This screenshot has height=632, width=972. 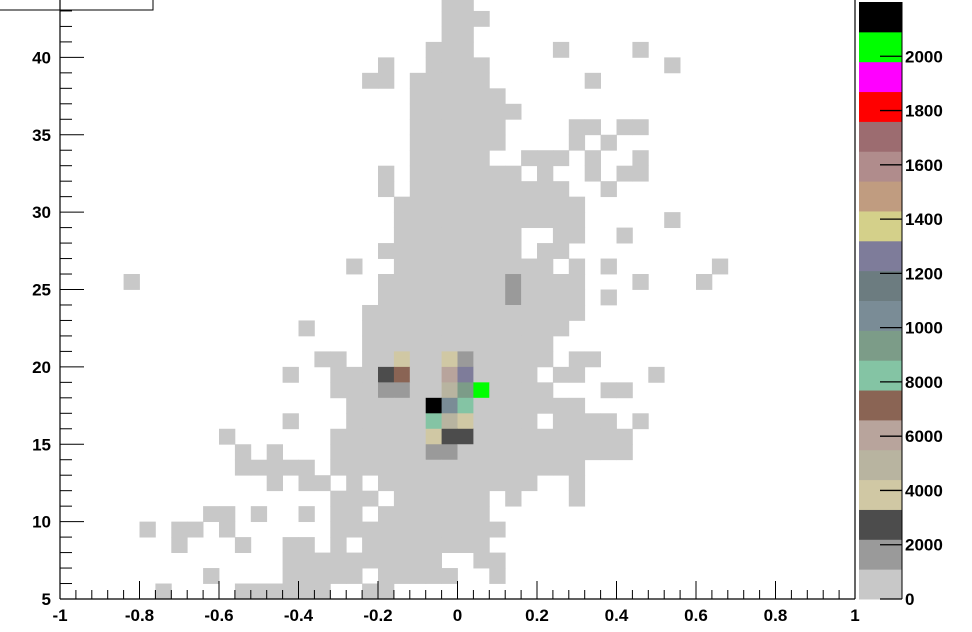 I want to click on color-scale-label: 1400, so click(x=924, y=219).